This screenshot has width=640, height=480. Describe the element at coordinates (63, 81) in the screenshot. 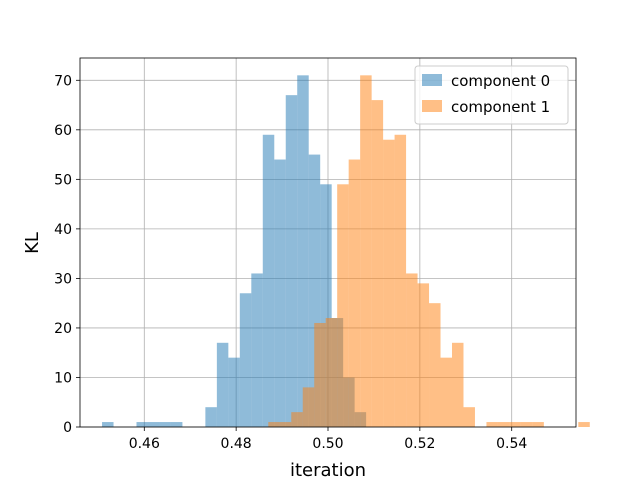

I see `y-tick-label: 70` at that location.